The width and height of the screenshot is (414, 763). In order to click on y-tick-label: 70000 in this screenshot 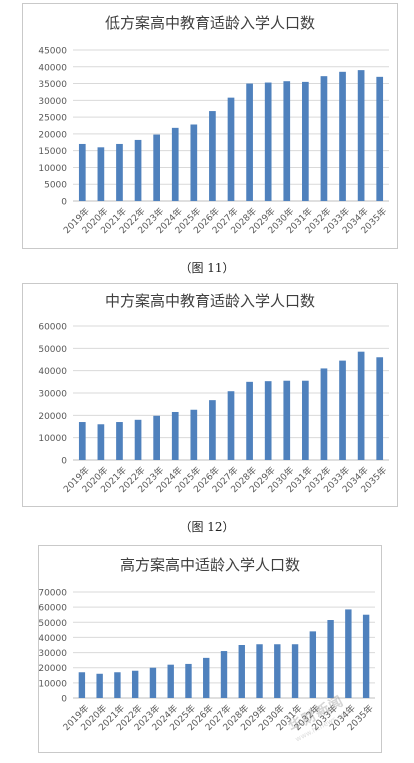, I will do `click(53, 594)`.